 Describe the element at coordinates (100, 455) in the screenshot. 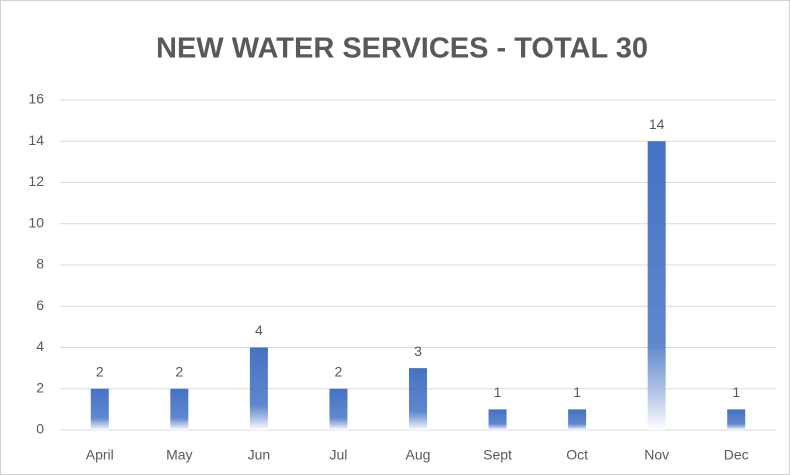

I see `x-tick-label: April` at that location.